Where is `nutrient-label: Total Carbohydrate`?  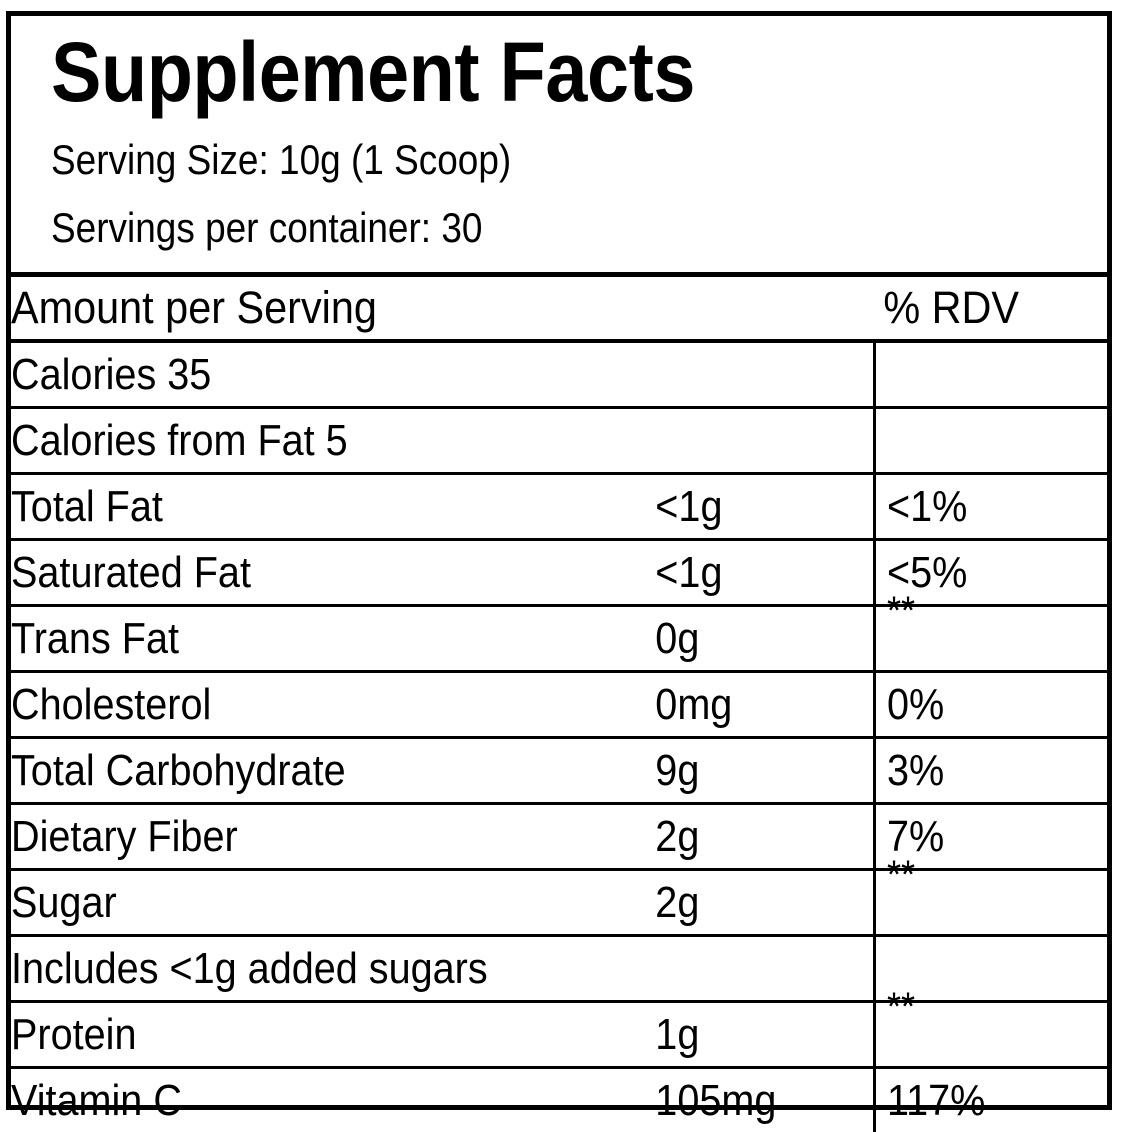
nutrient-label: Total Carbohydrate is located at coordinates (290, 771).